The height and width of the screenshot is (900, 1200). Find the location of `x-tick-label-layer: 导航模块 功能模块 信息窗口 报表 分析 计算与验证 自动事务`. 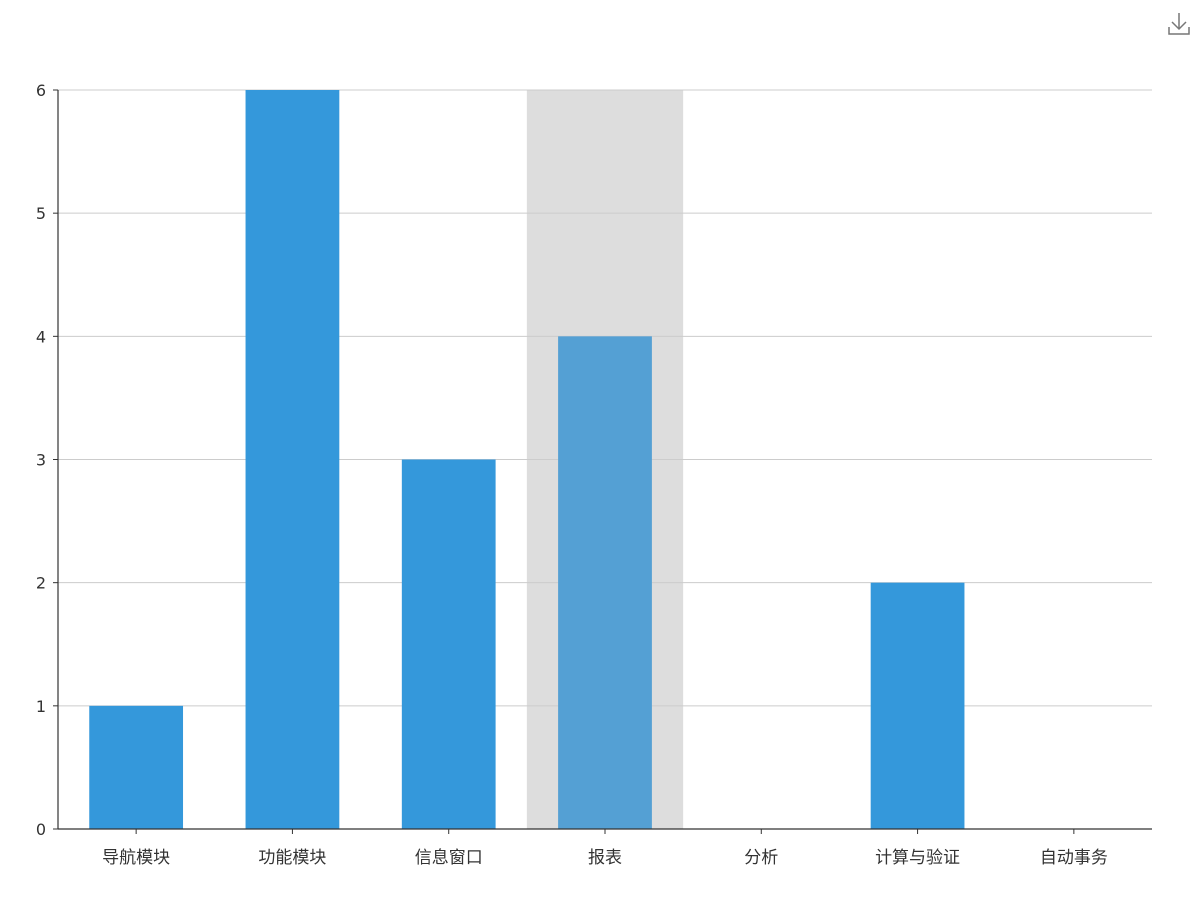

x-tick-label-layer: 导航模块 功能模块 信息窗口 报表 分析 计算与验证 自动事务 is located at coordinates (605, 858).